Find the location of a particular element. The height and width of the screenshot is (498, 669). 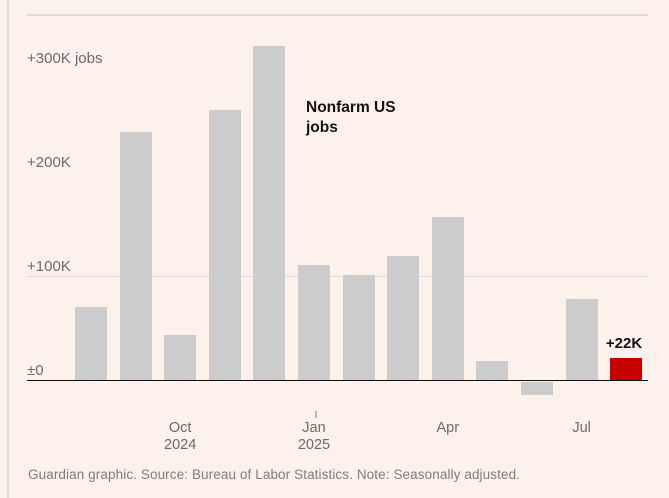

zero-axis-line is located at coordinates (337, 380).